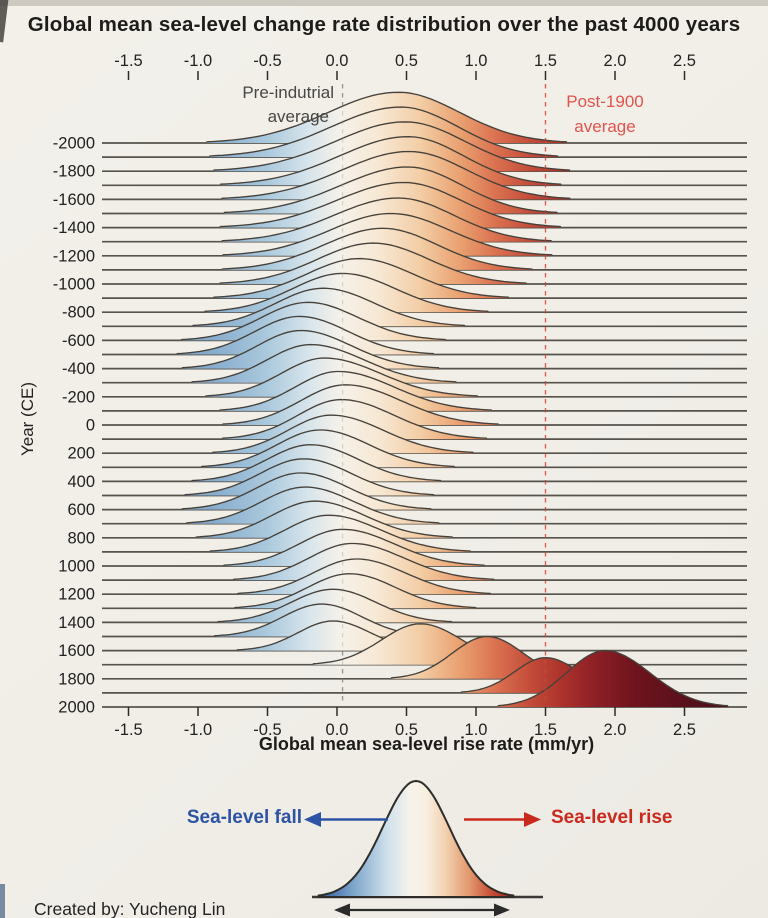 The height and width of the screenshot is (918, 768). What do you see at coordinates (390, 160) in the screenshot?
I see `ridge-curve-year--1700` at bounding box center [390, 160].